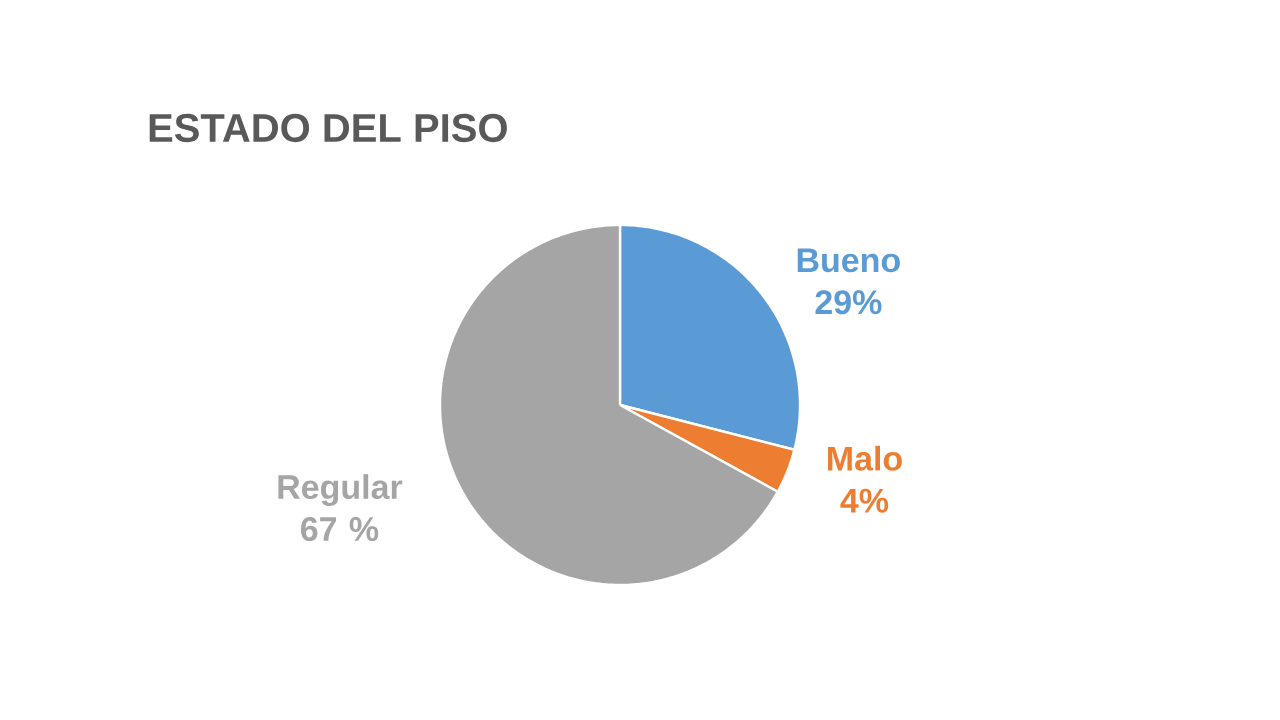  Describe the element at coordinates (848, 260) in the screenshot. I see `slice-label: Bueno` at that location.